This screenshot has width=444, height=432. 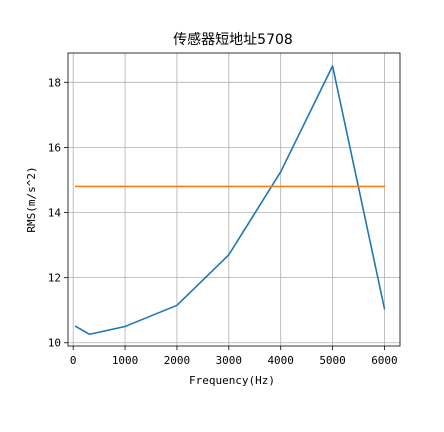 I want to click on x-tick-label: 5000, so click(x=332, y=360).